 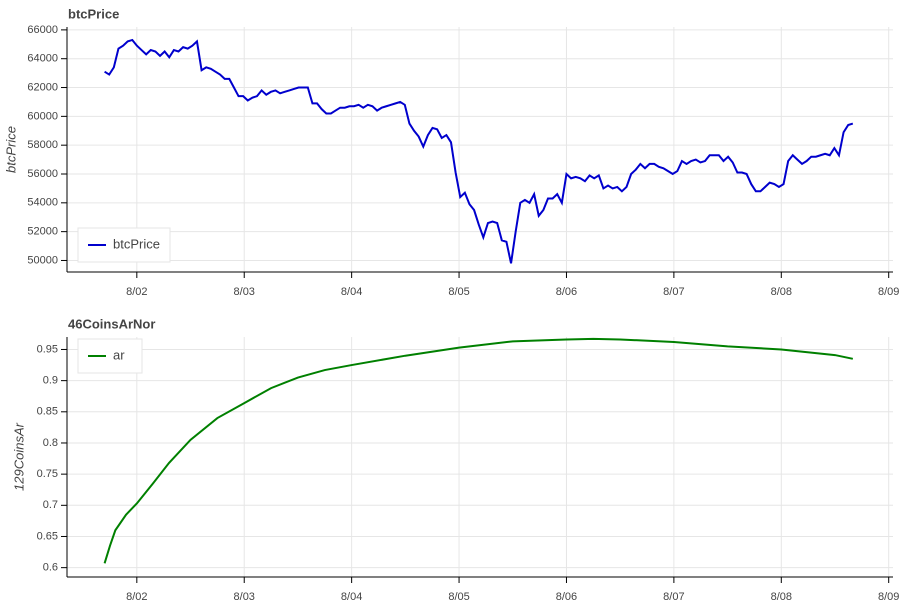 I want to click on y-tick-label: 52000, so click(x=42, y=232).